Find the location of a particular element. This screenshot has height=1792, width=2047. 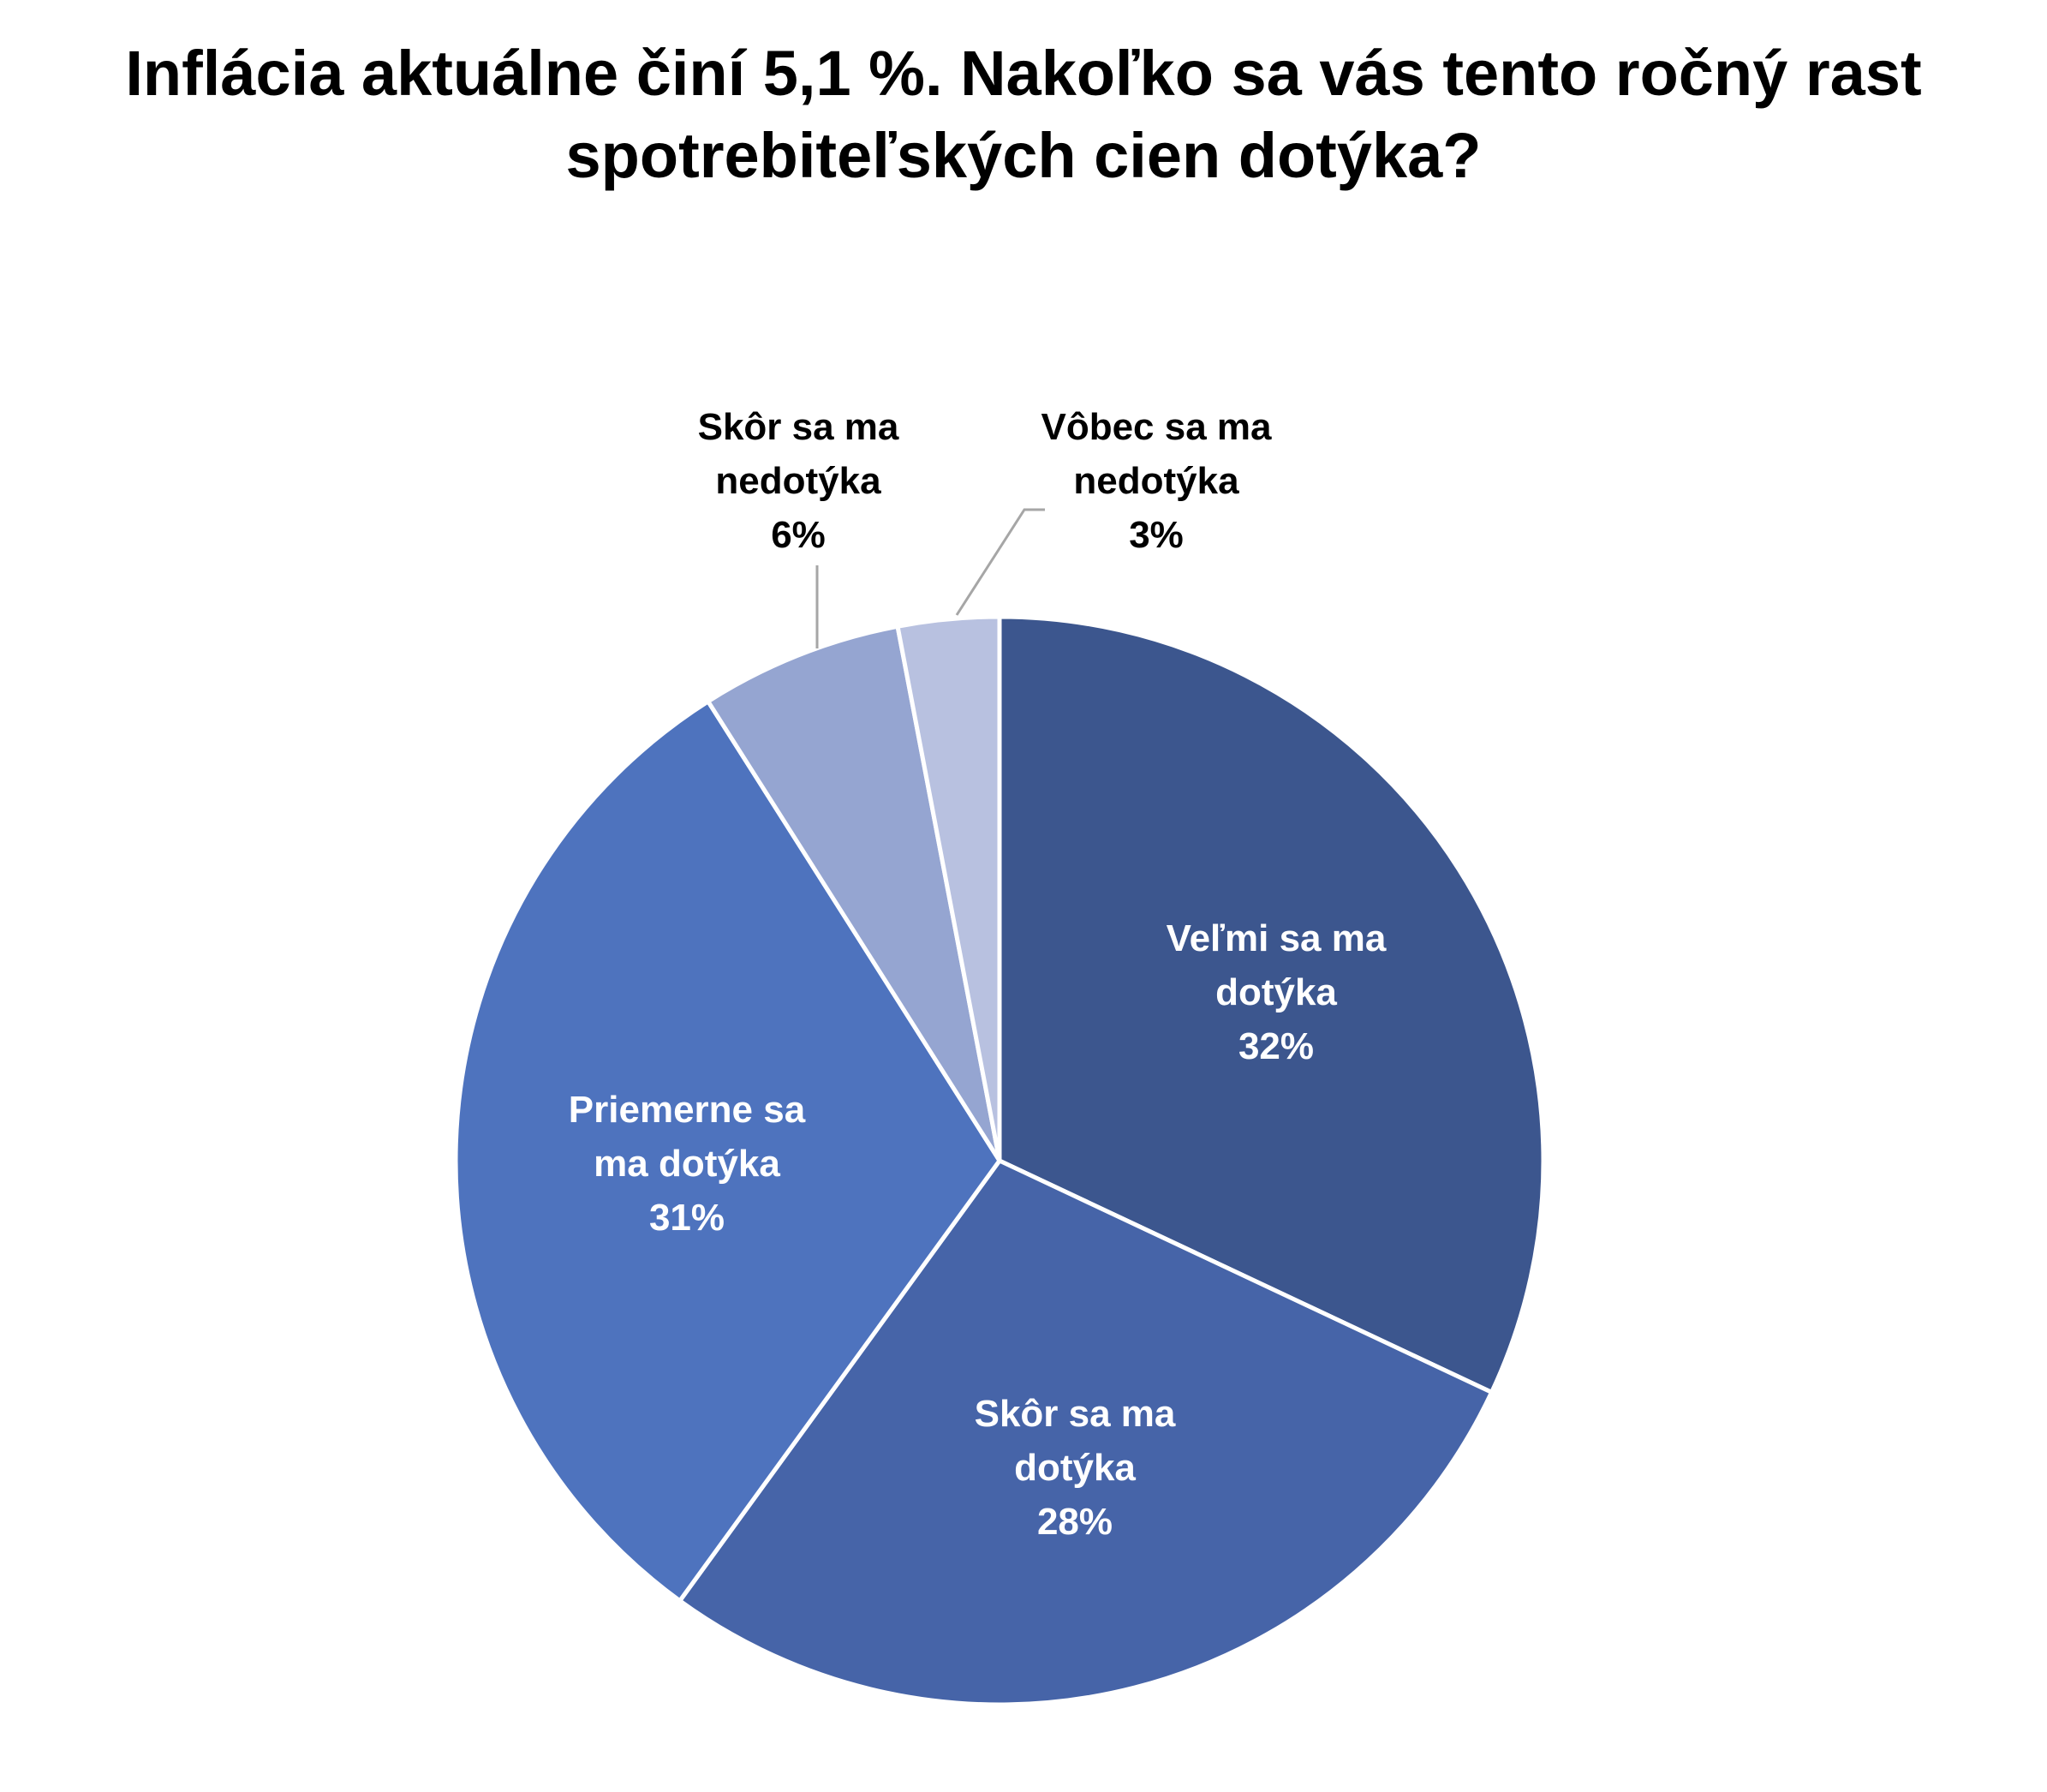

data-label-skor-sa-ma-dotyka: Skôr sa ma dotýka 28% is located at coordinates (1075, 1468).